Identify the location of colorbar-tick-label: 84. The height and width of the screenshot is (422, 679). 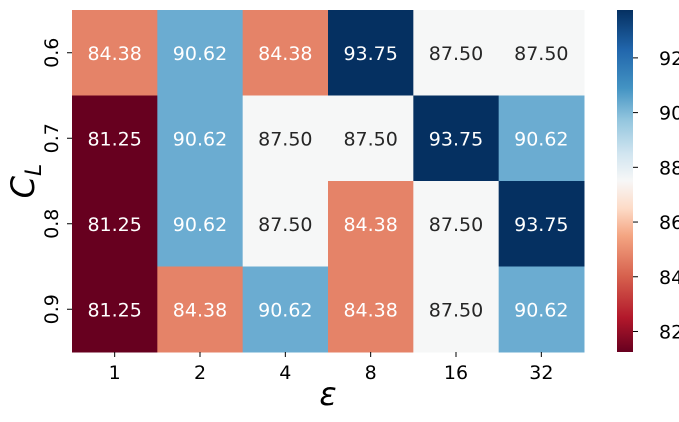
(669, 278).